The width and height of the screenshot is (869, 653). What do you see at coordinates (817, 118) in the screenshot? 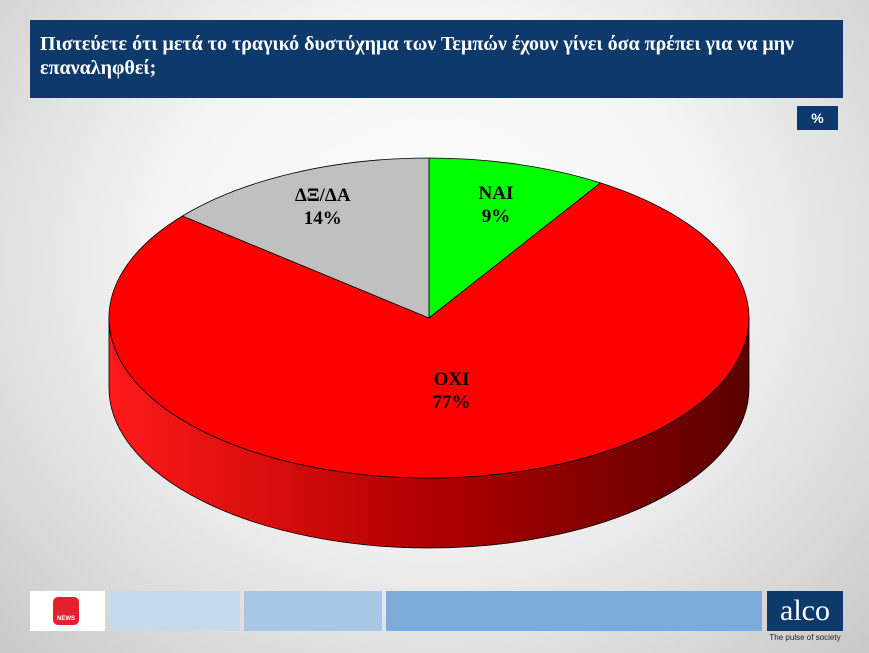
I see `unit-badge: %` at bounding box center [817, 118].